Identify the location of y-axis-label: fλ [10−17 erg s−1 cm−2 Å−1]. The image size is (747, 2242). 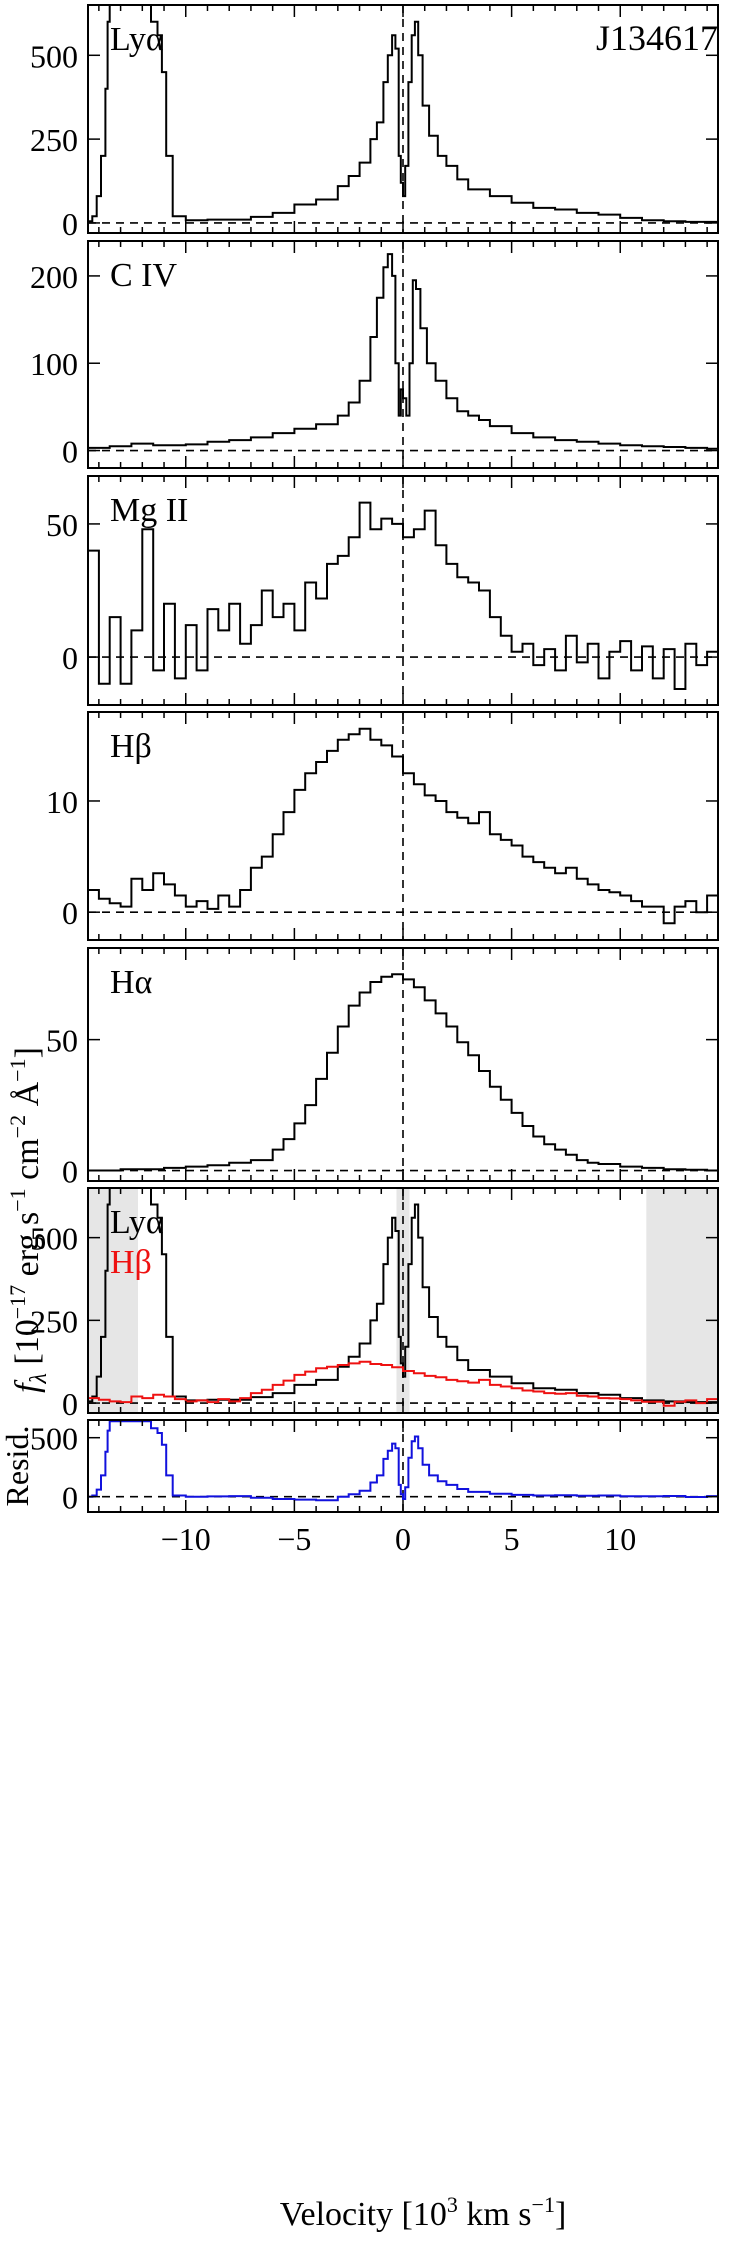
(28, 1220).